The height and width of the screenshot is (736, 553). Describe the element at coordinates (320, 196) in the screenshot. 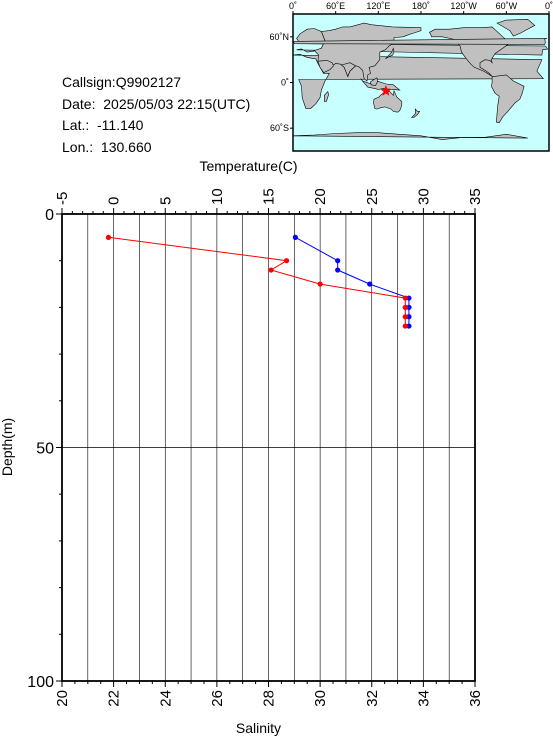

I see `top-tick-label: 20` at that location.